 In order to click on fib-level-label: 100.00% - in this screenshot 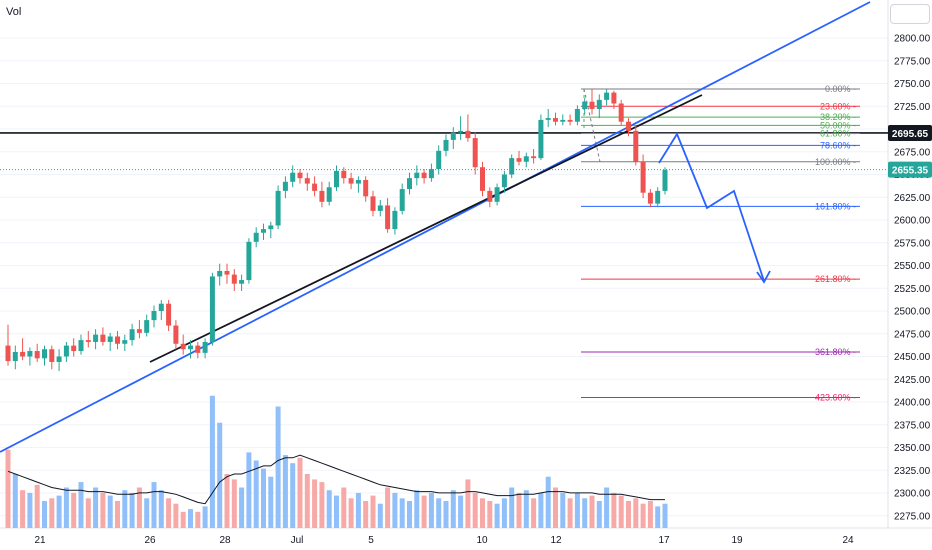, I will do `click(835, 162)`.